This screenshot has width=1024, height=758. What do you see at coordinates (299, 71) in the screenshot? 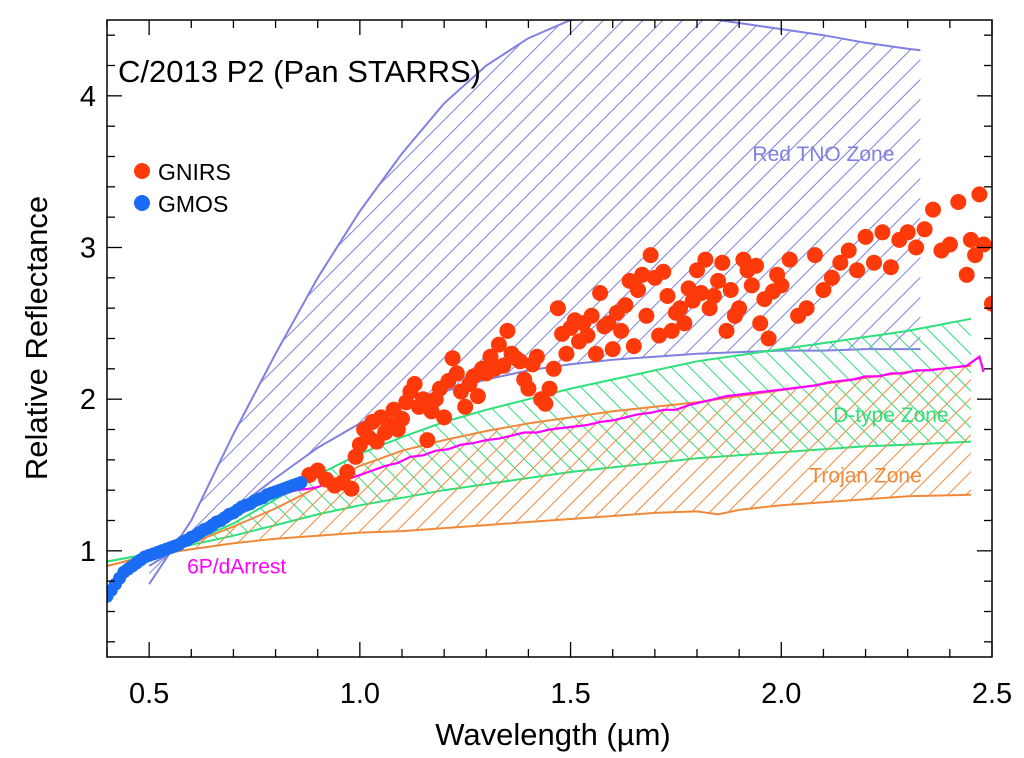
I see `chart-title: C/2013 P2 (Pan STARRS)` at bounding box center [299, 71].